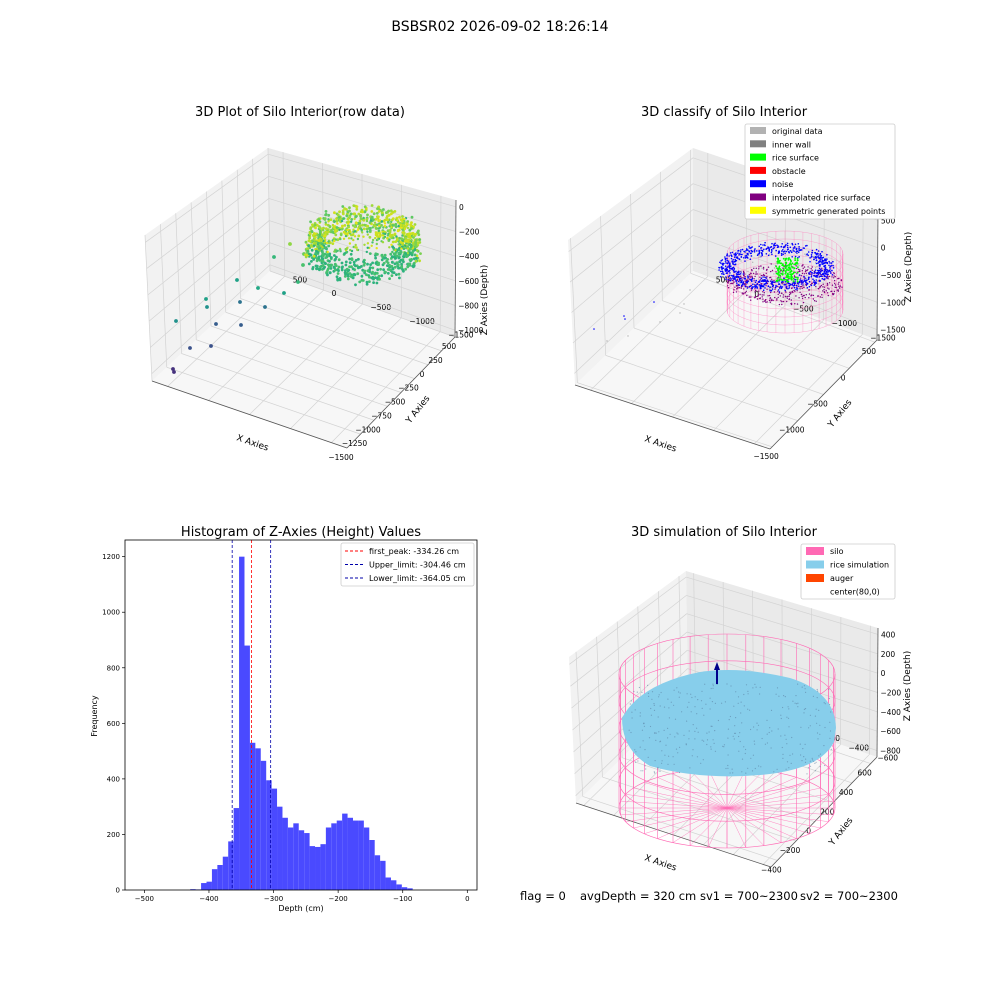  Describe the element at coordinates (468, 281) in the screenshot. I see `p1-z-tick-label: −600` at that location.